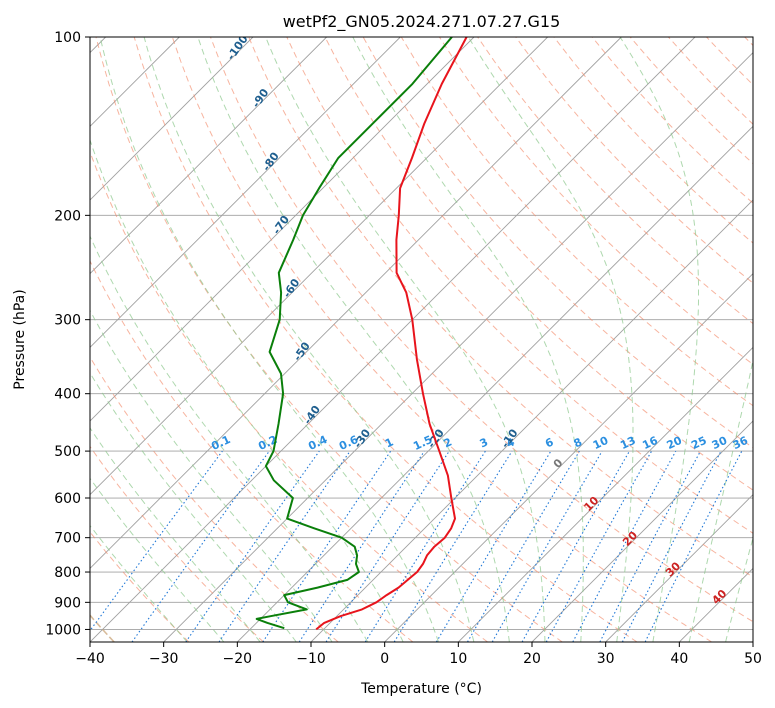  What do you see at coordinates (601, 443) in the screenshot?
I see `mixing-ratio-label: 10` at bounding box center [601, 443].